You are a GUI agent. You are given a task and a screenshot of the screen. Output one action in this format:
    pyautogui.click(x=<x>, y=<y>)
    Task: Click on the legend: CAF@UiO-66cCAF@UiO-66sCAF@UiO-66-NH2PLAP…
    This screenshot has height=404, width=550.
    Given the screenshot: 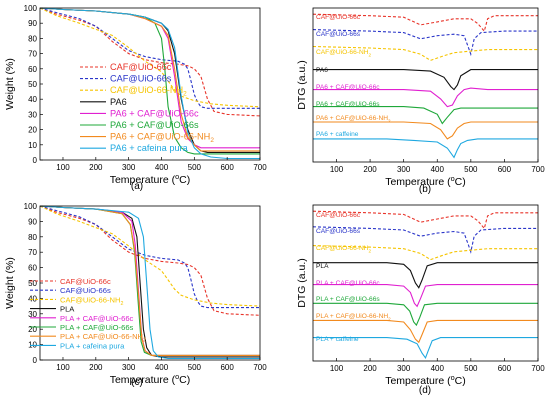 What is the action you would take?
    pyautogui.click(x=88, y=313)
    